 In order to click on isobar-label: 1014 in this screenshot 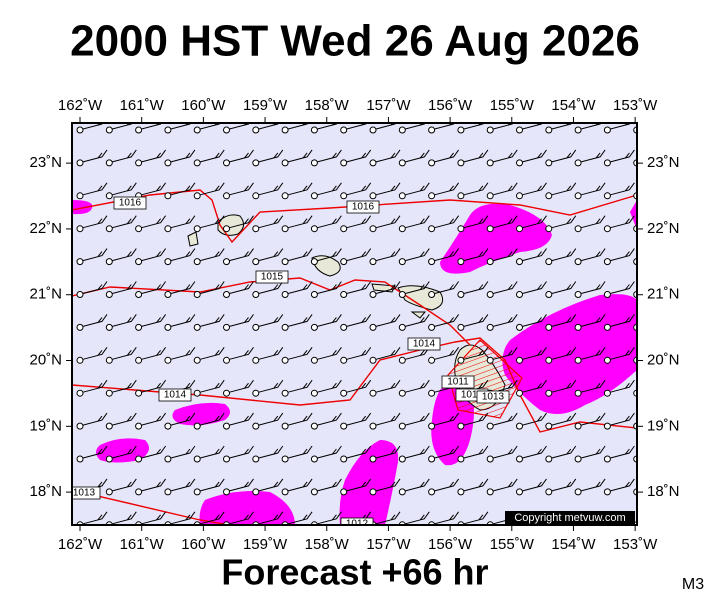, I will do `click(175, 395)`.